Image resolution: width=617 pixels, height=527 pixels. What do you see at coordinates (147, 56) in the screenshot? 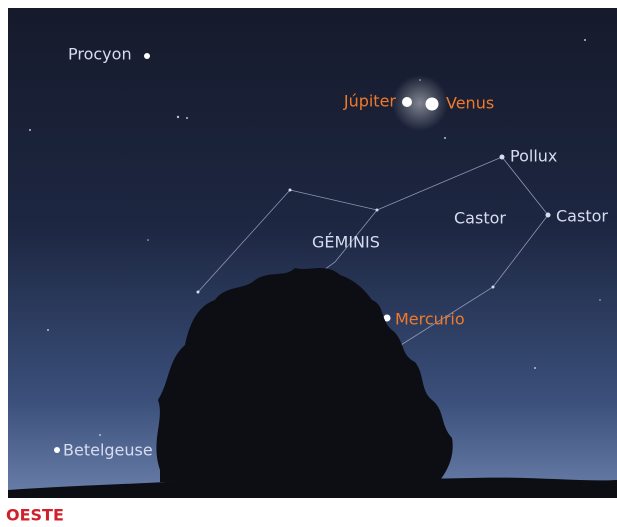
I see `procyon-dot` at bounding box center [147, 56].